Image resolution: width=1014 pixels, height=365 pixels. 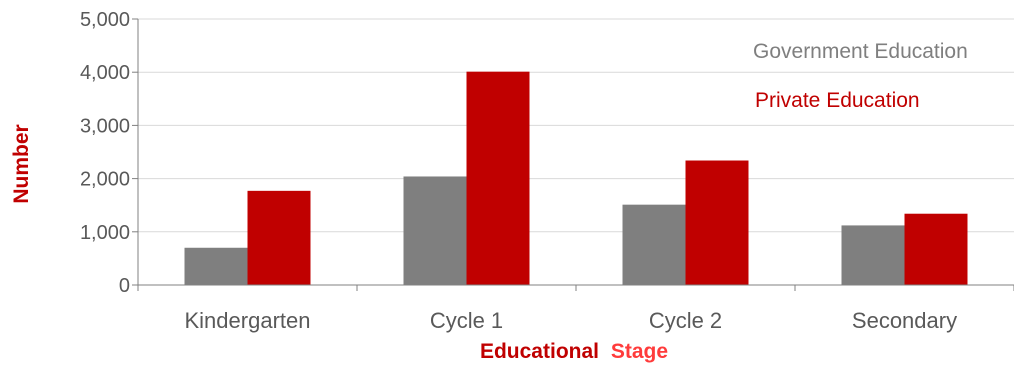 What do you see at coordinates (105, 180) in the screenshot?
I see `y-tick-label: 2,000` at bounding box center [105, 180].